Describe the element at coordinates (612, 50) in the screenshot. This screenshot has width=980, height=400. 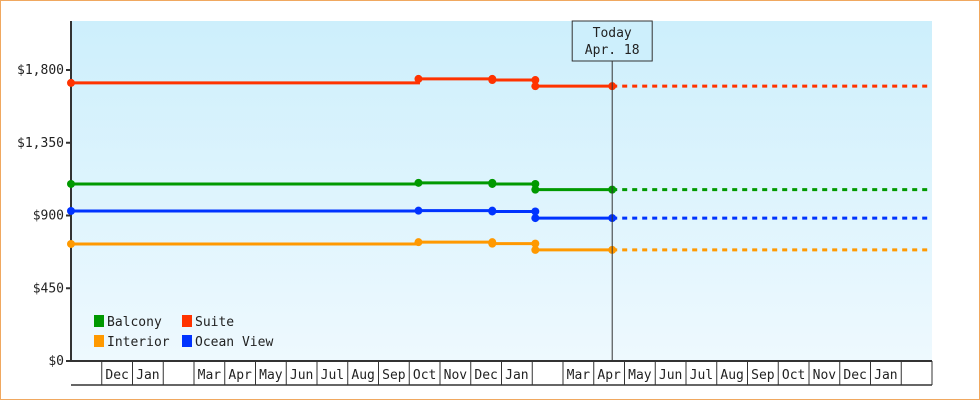
I see `today-date: Apr. 18` at that location.